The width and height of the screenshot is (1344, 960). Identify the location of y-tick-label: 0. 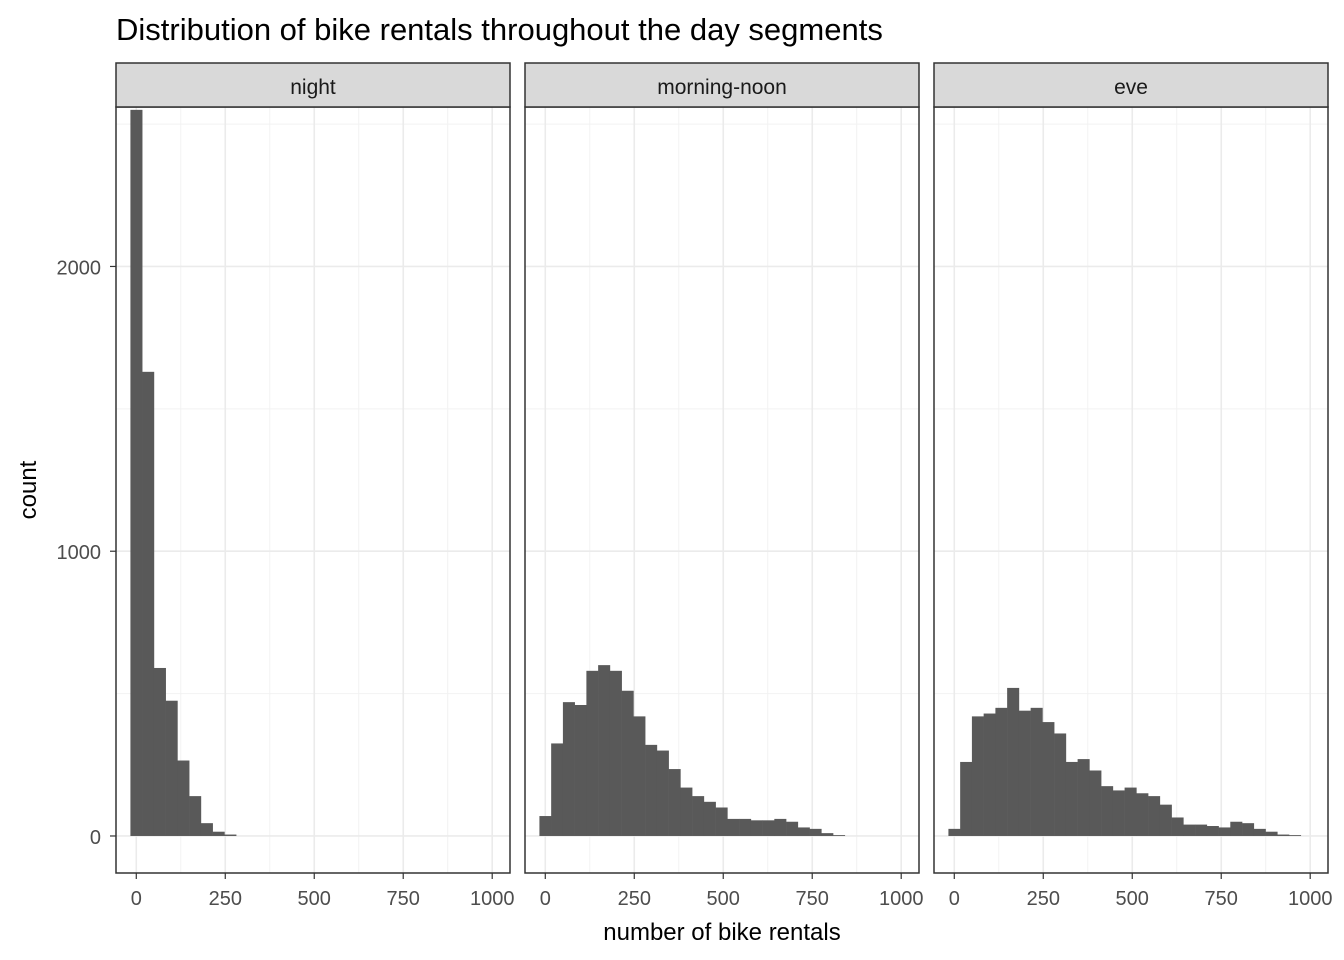
(95, 838).